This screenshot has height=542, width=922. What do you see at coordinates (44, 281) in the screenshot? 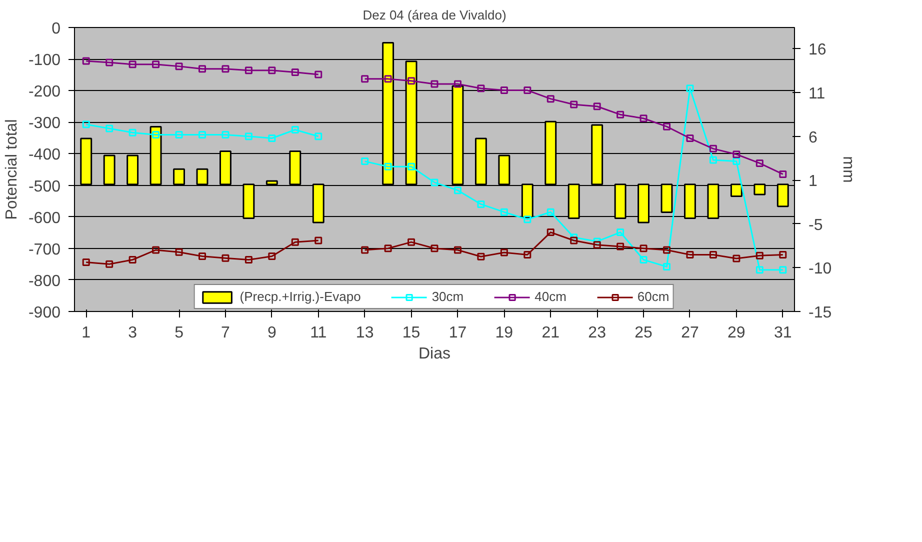
I see `y-tick-label: -800` at bounding box center [44, 281].